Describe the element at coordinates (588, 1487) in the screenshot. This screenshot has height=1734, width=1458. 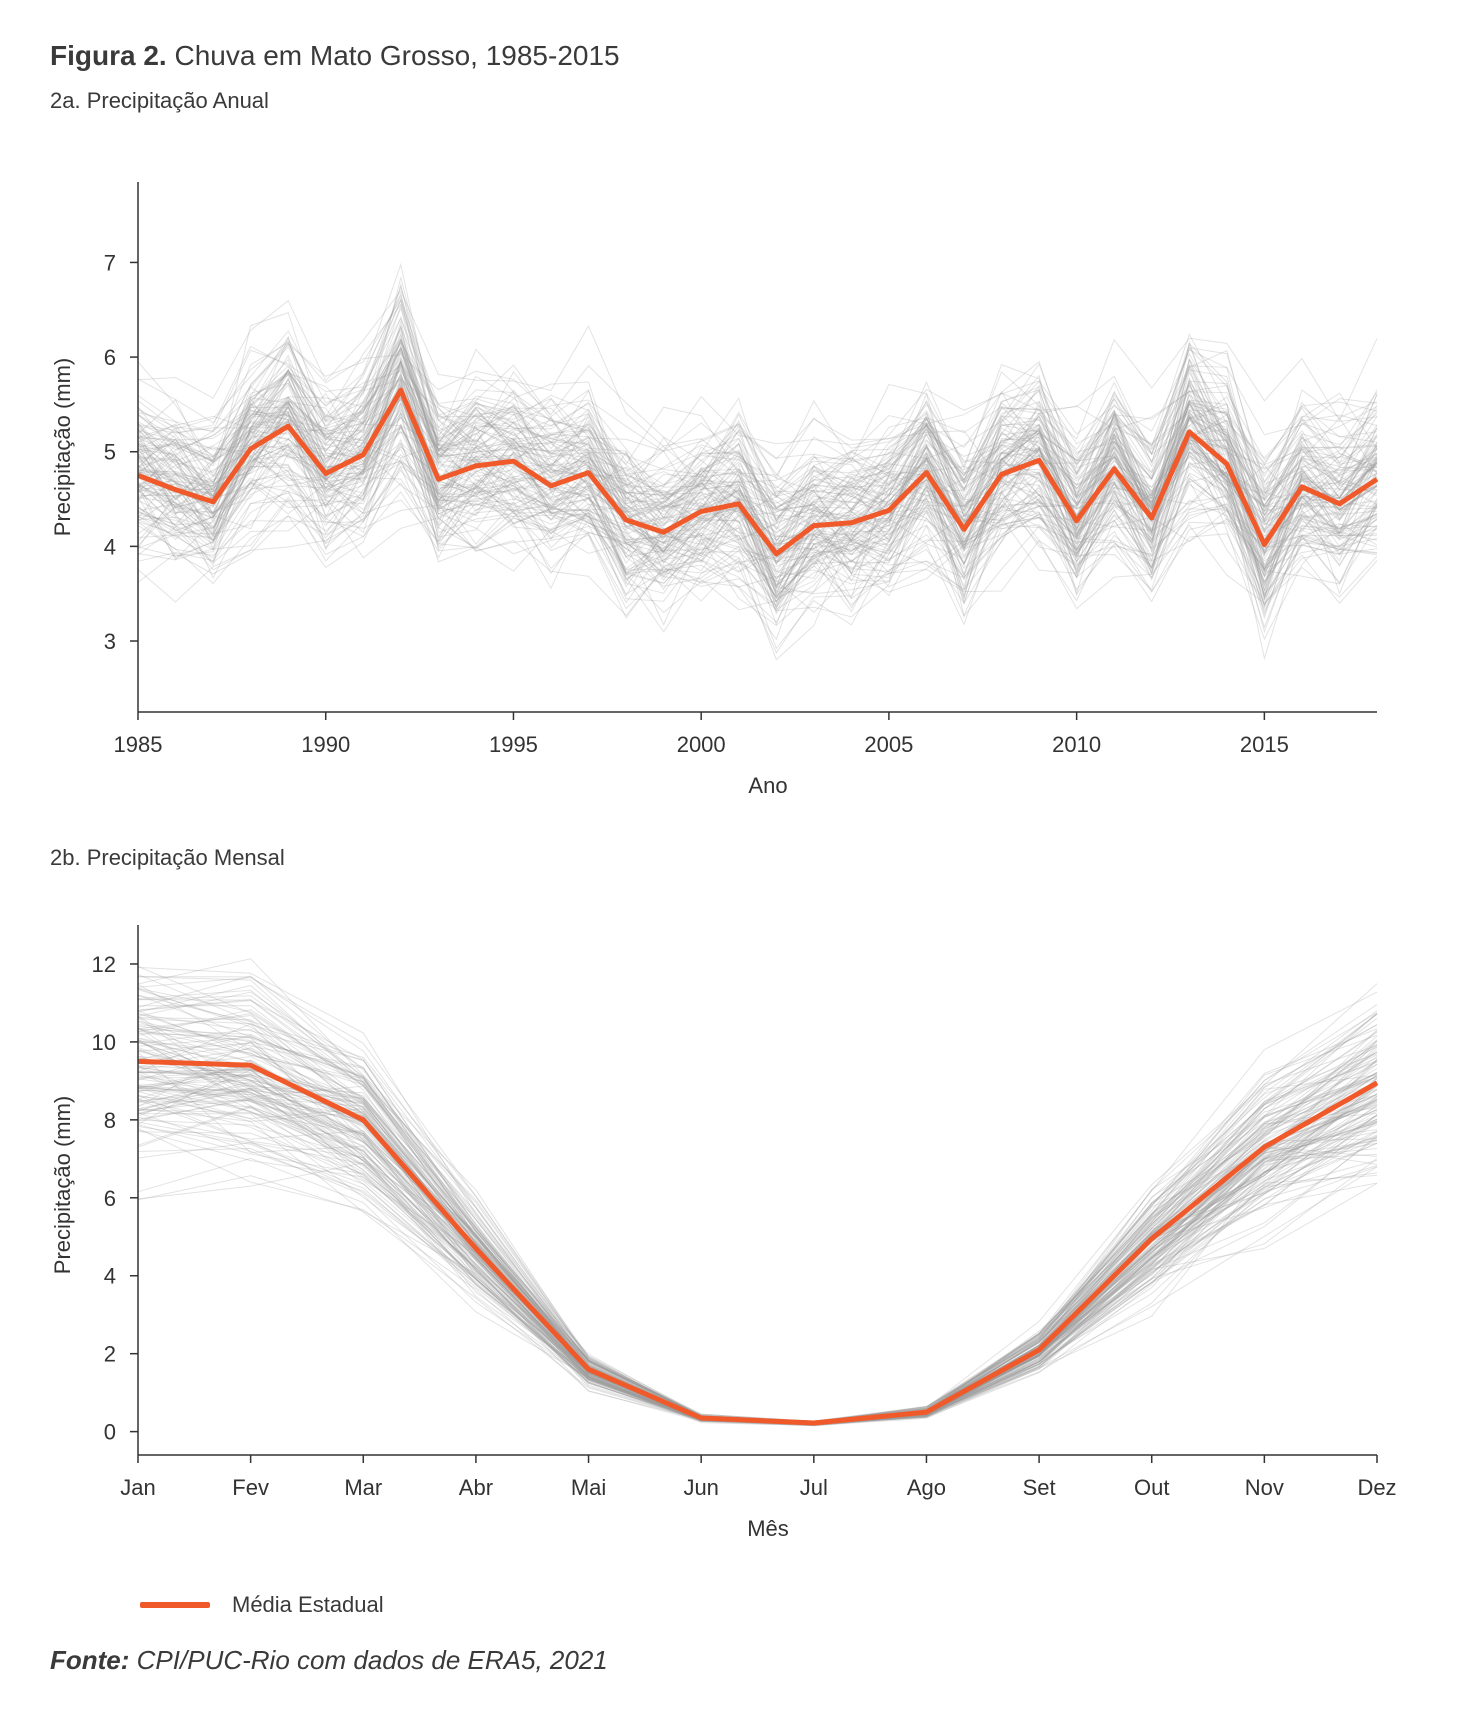
I see `x-tick-label: Mai` at that location.